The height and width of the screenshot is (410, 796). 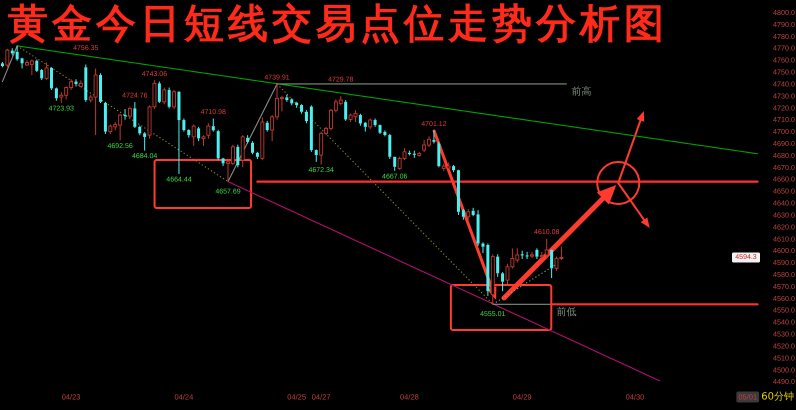 I want to click on legend-前低: 前低, so click(x=566, y=312).